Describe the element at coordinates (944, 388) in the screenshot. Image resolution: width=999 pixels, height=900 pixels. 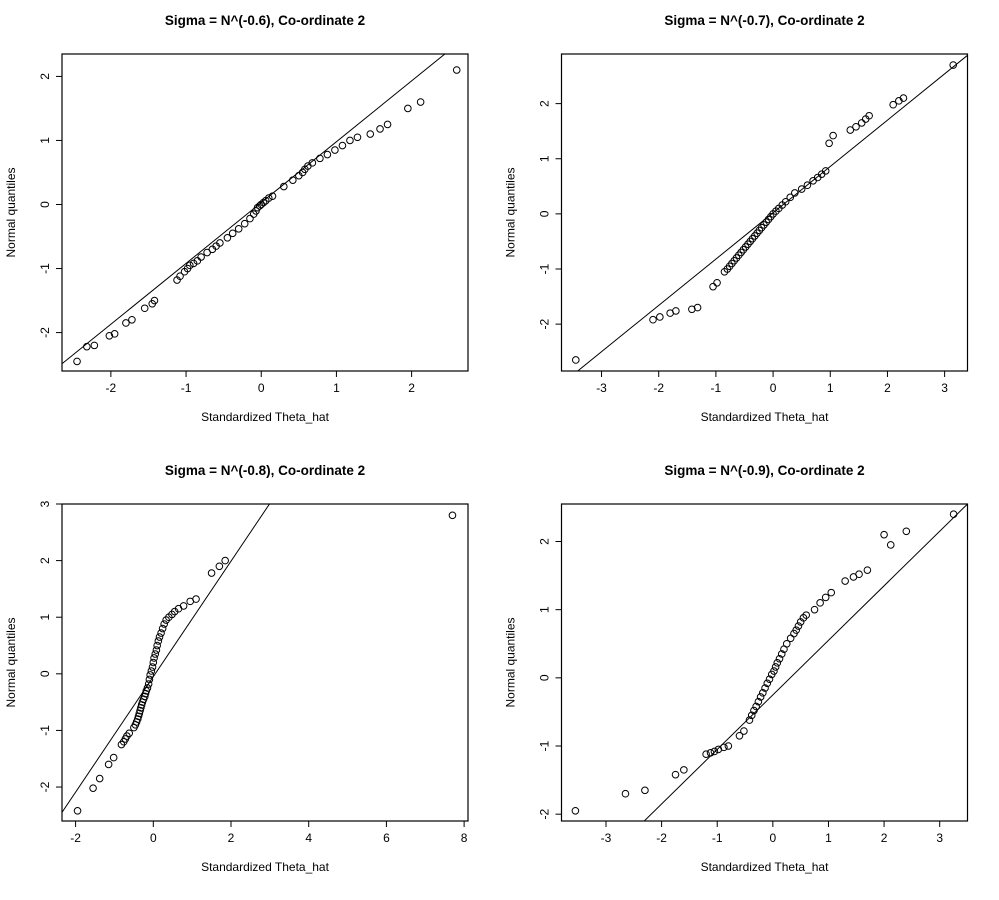
I see `x-tick-label: 3` at that location.